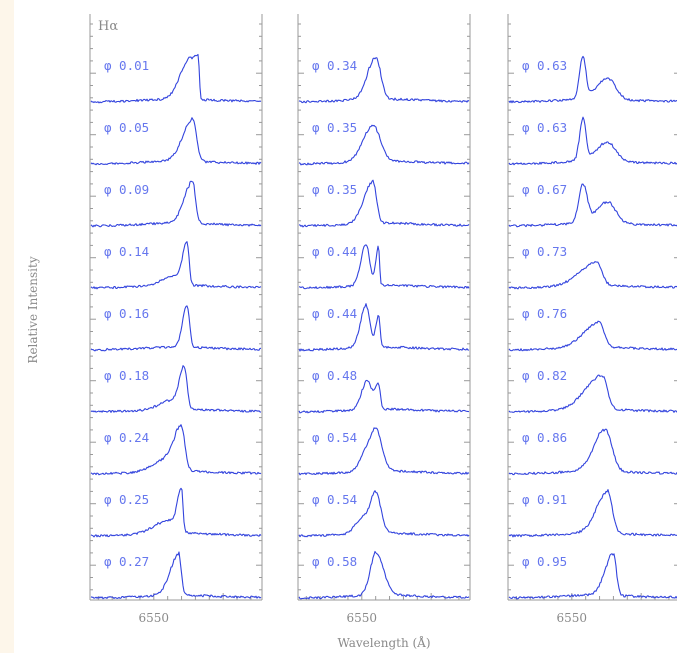 The width and height of the screenshot is (677, 653). What do you see at coordinates (126, 313) in the screenshot?
I see `phase-label: φ 0.16` at bounding box center [126, 313].